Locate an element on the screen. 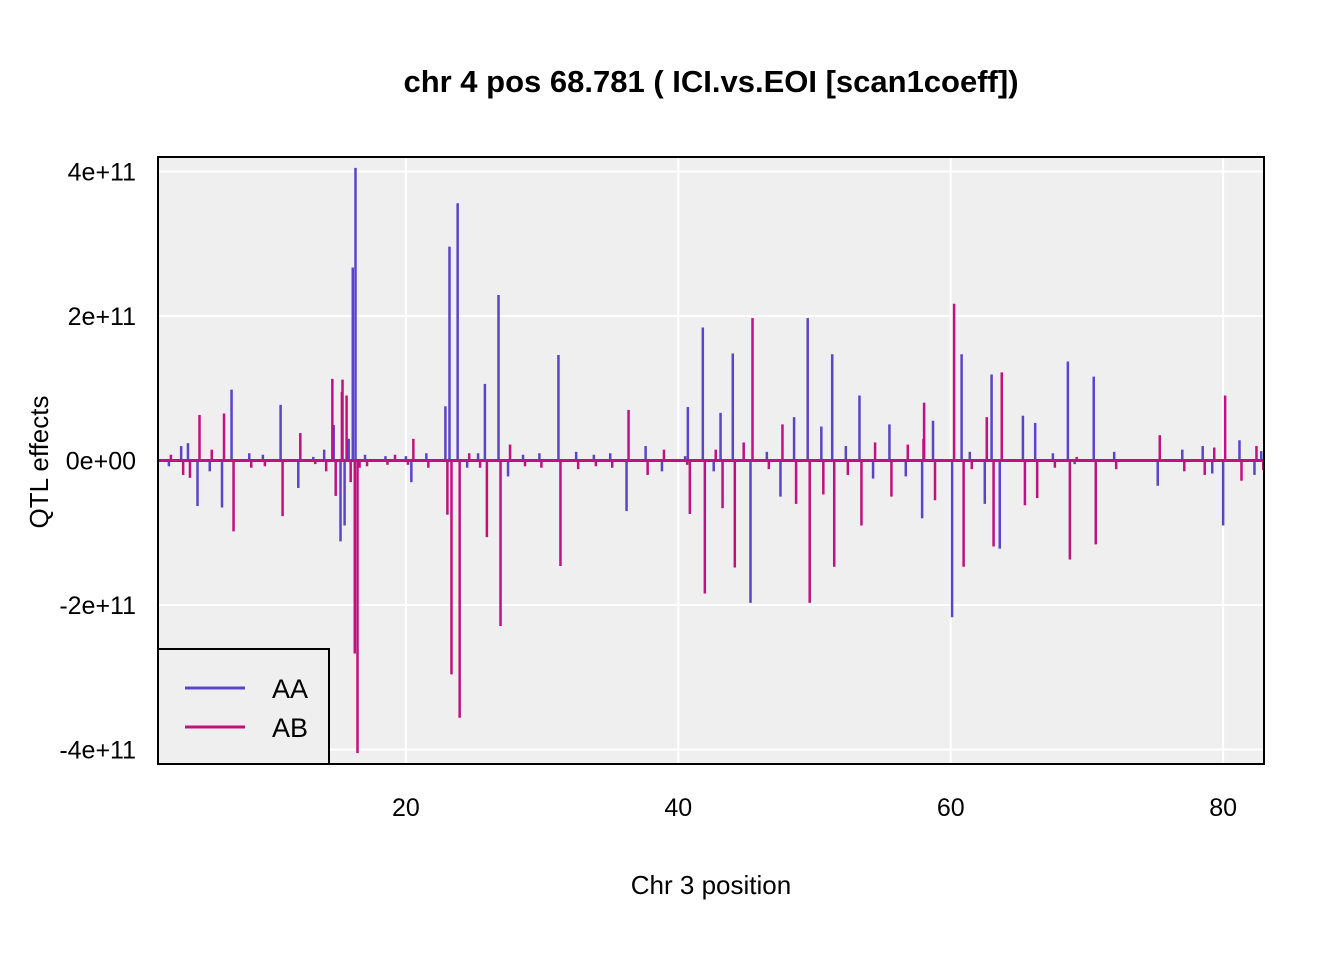 Image resolution: width=1344 pixels, height=960 pixels. y-axis-label: QTL effects is located at coordinates (39, 462).